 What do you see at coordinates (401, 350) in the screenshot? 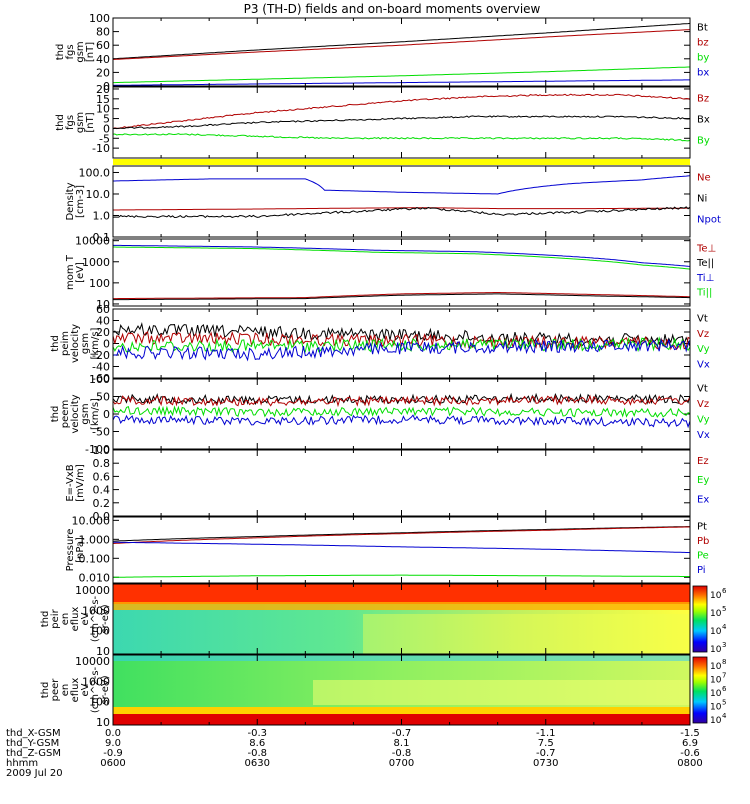
I see `series-line-Vx` at bounding box center [401, 350].